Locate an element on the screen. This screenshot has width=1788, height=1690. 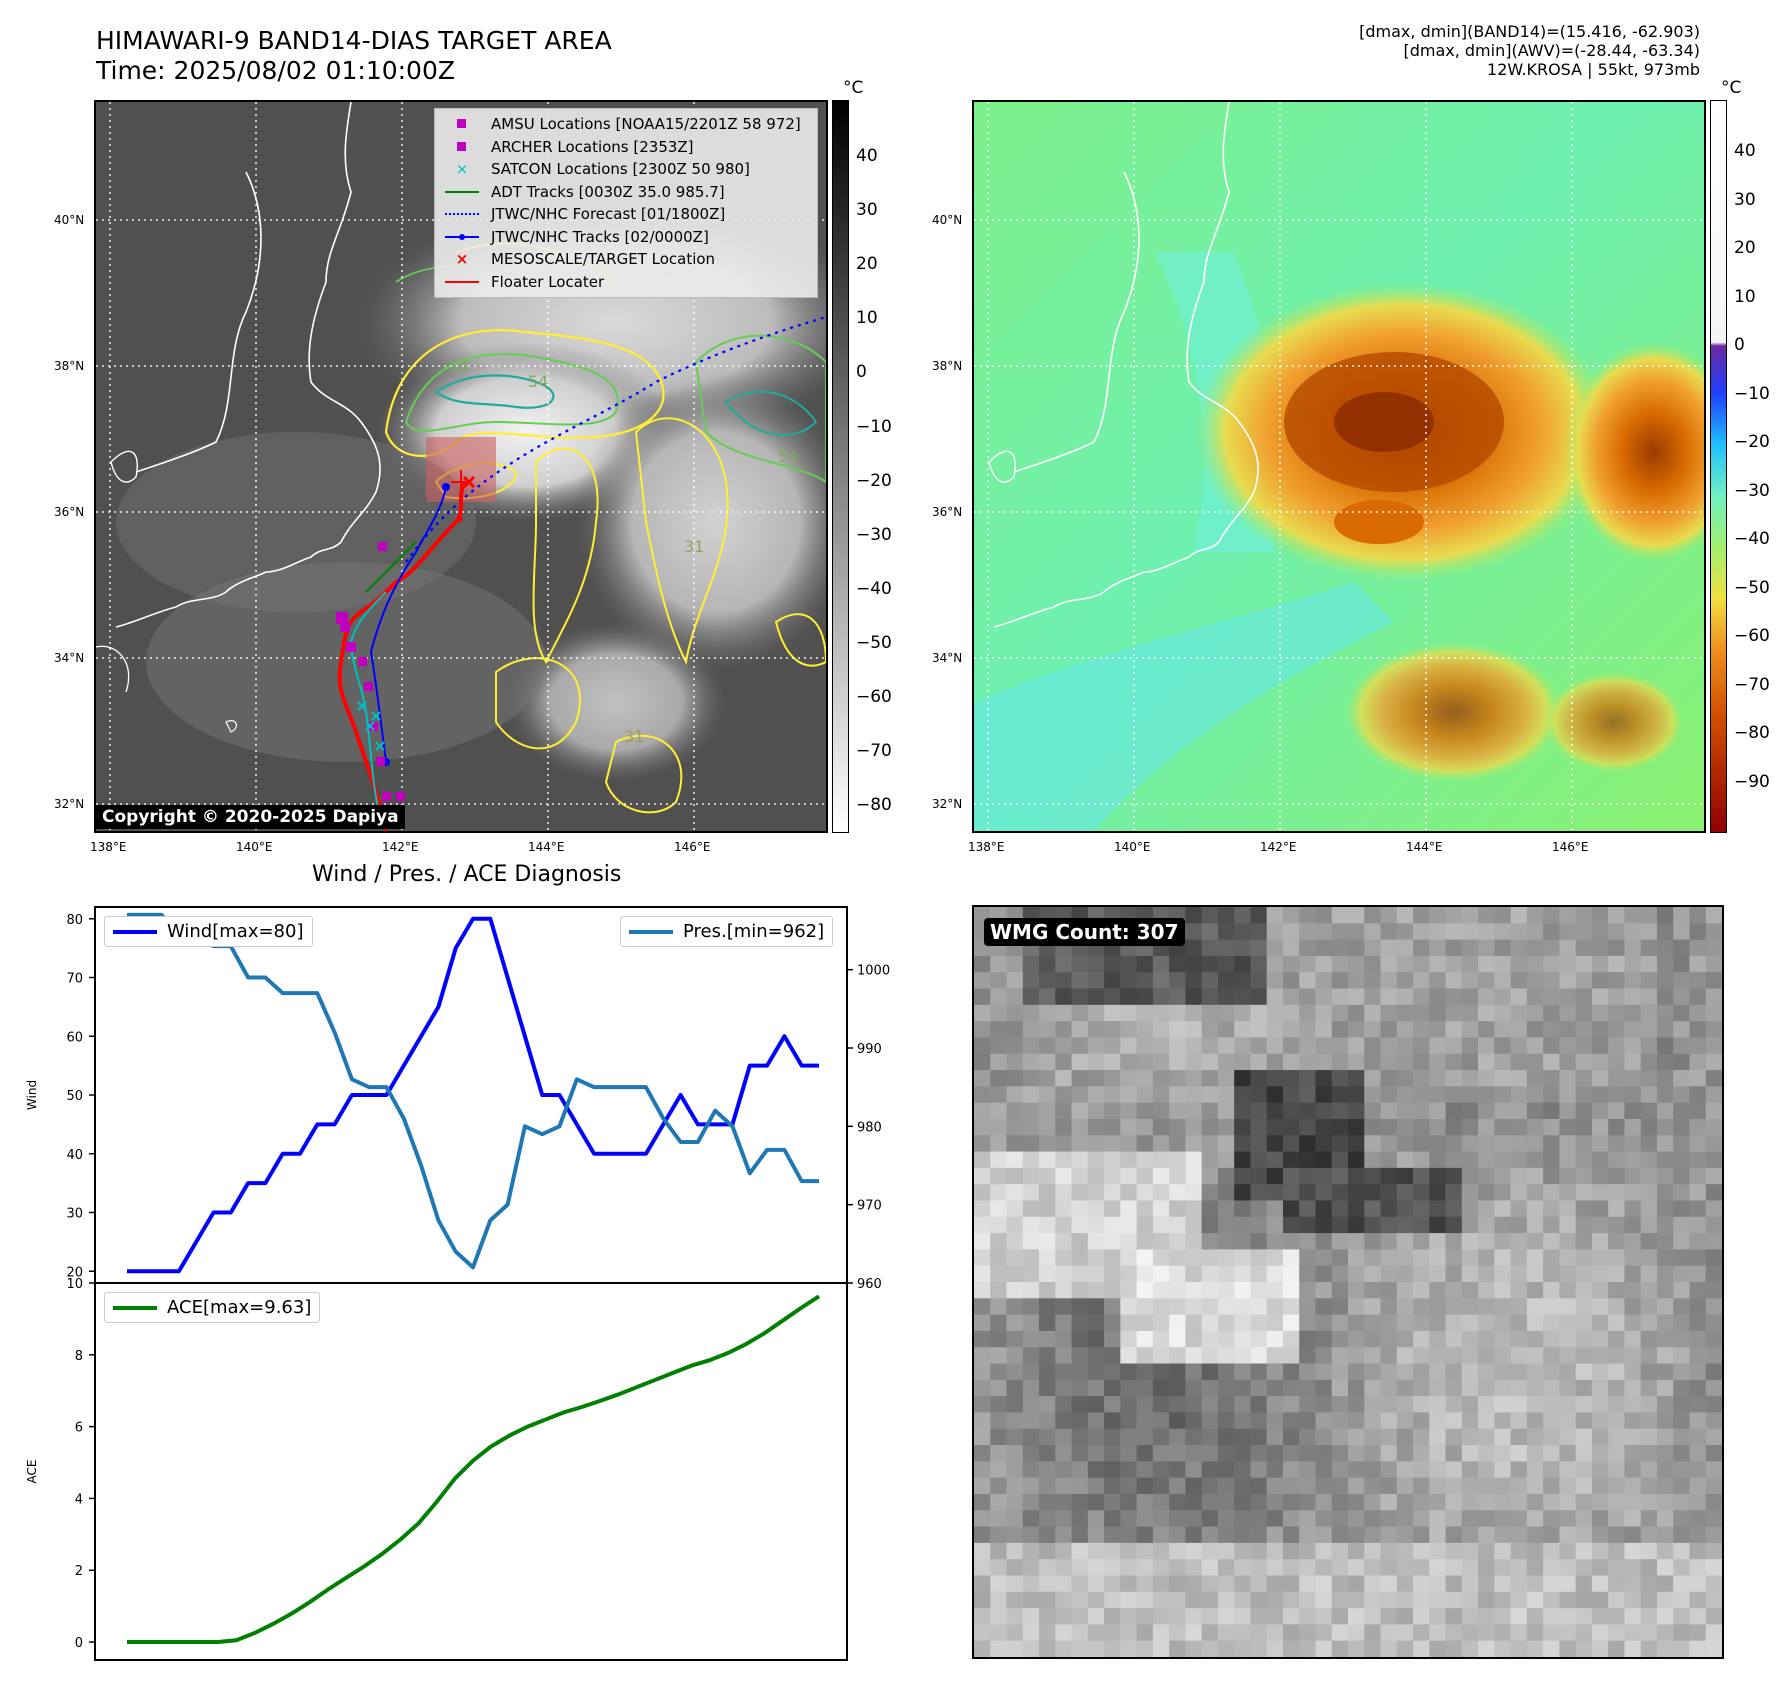
legend-item-mesoscale: × MESOSCALE/TARGET Location is located at coordinates (626, 259).